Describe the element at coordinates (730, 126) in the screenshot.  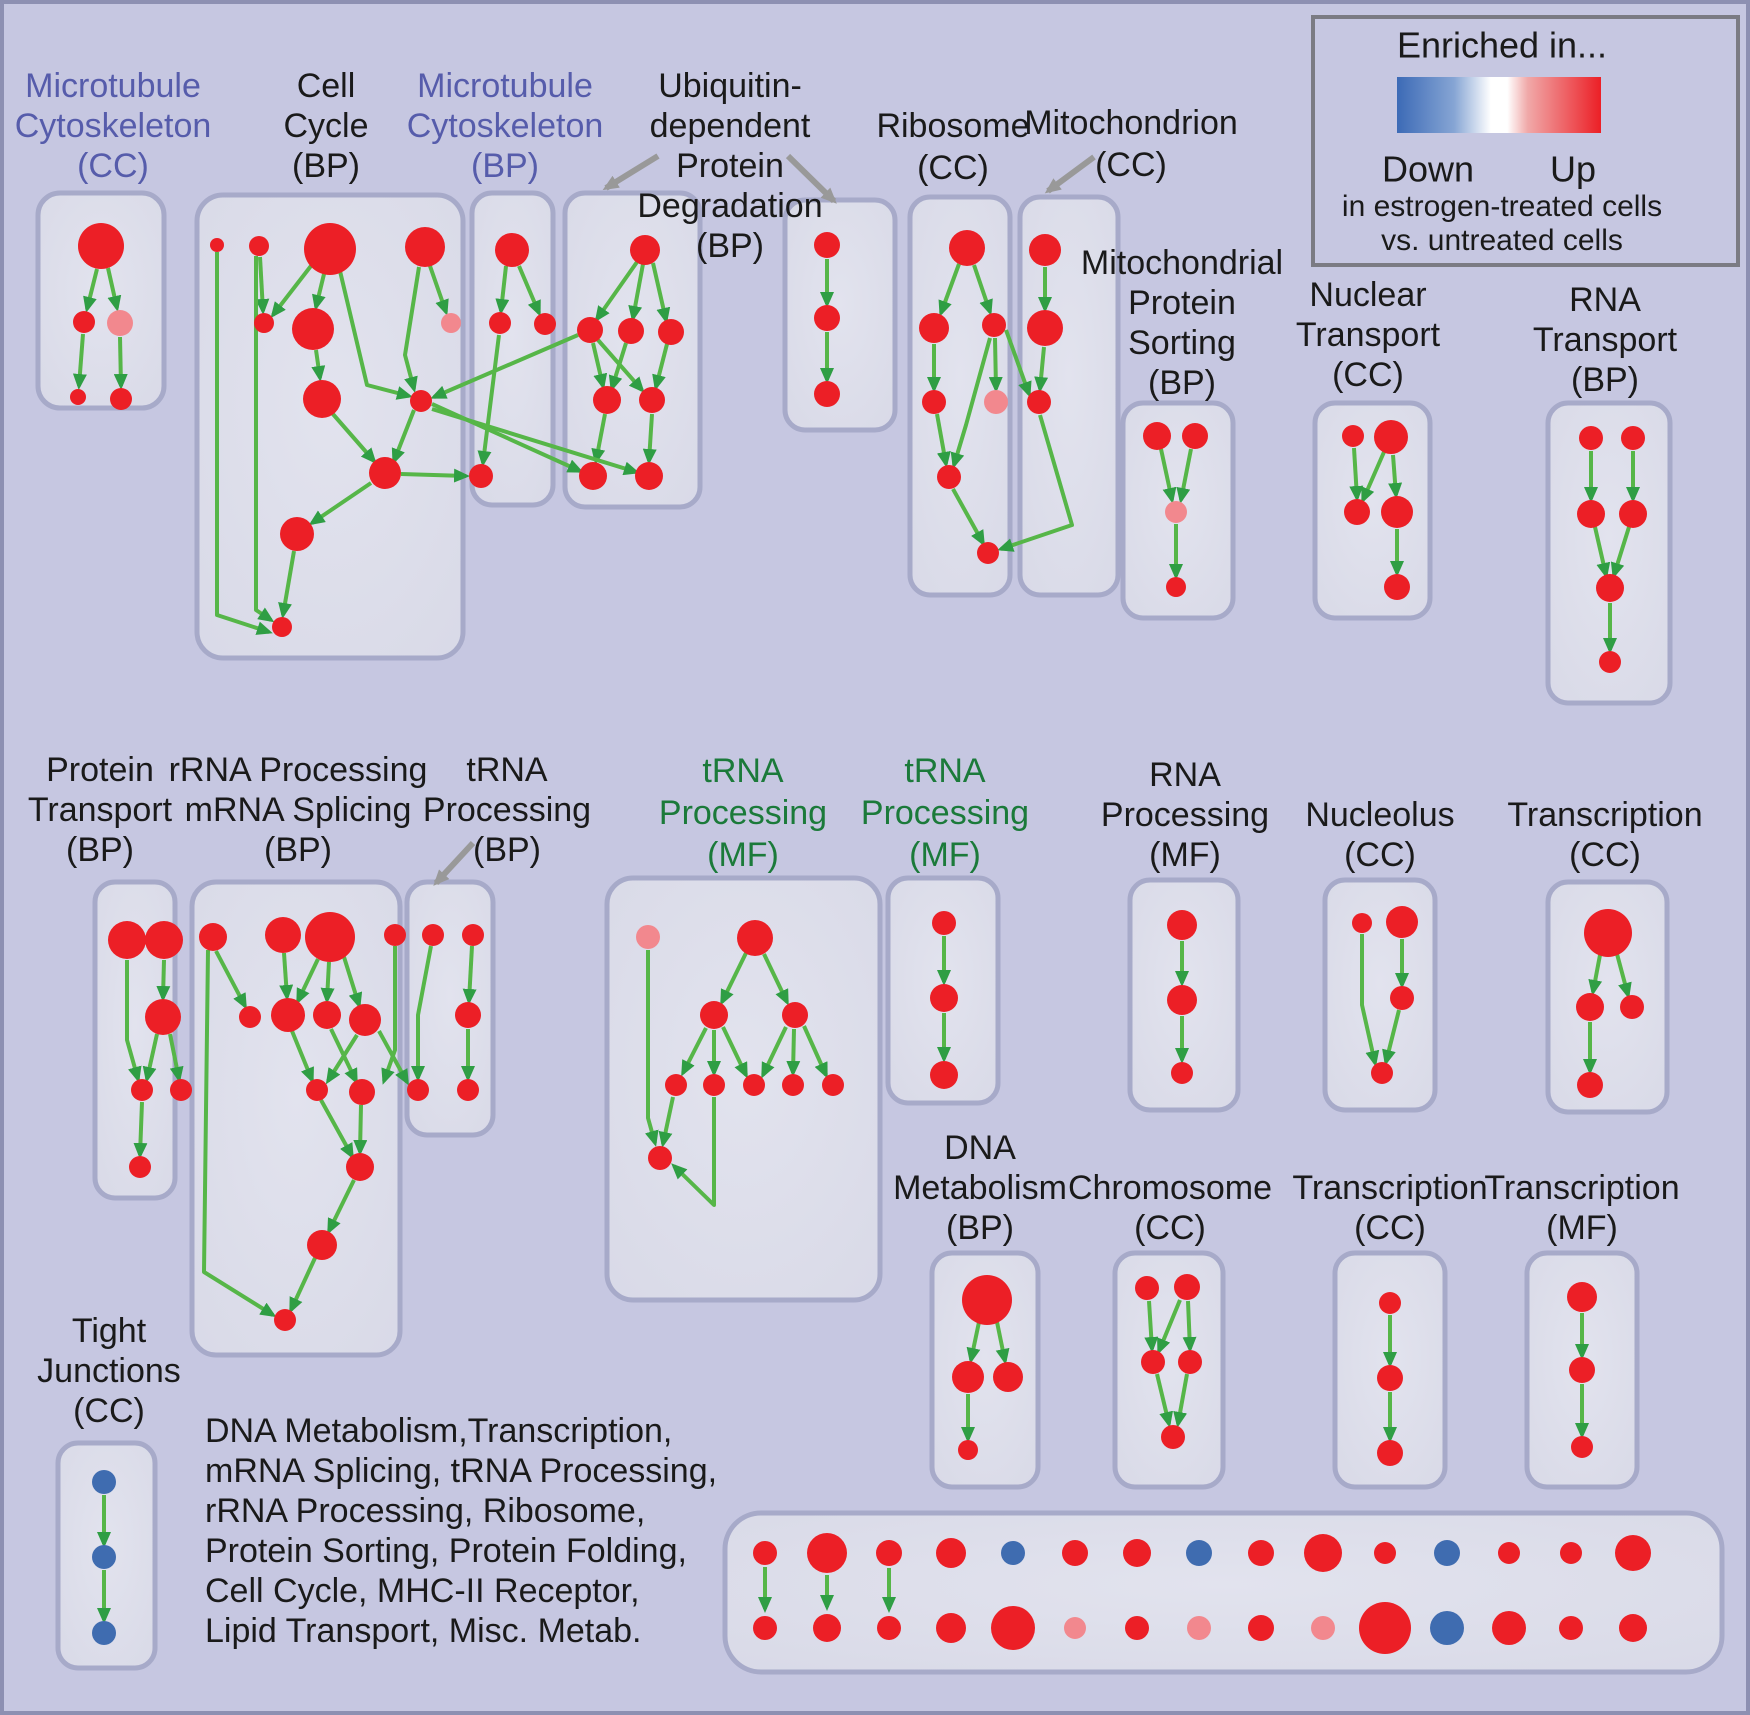
I see `ubiquitin-dependent-protein-degradation-bp-label-line-1: dependent` at that location.